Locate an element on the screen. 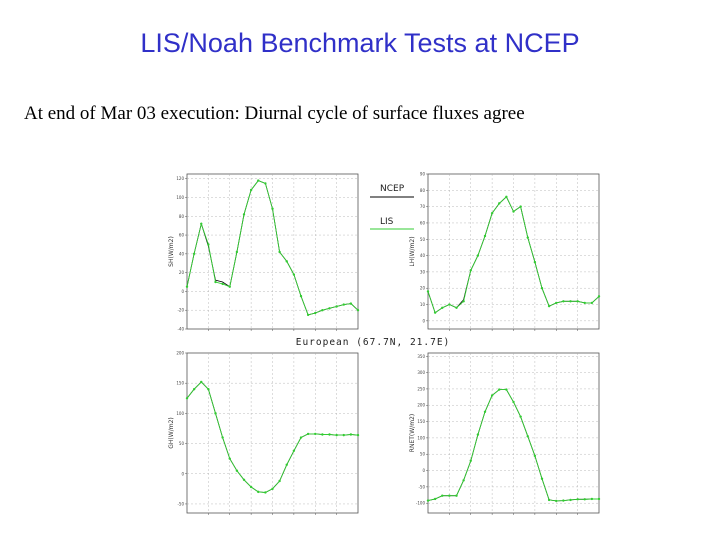 Image resolution: width=720 pixels, height=540 pixels. chart-panel-2: 0 10 20 30 40 50 60 70 80 90 LH(W/m2) is located at coordinates (505, 251).